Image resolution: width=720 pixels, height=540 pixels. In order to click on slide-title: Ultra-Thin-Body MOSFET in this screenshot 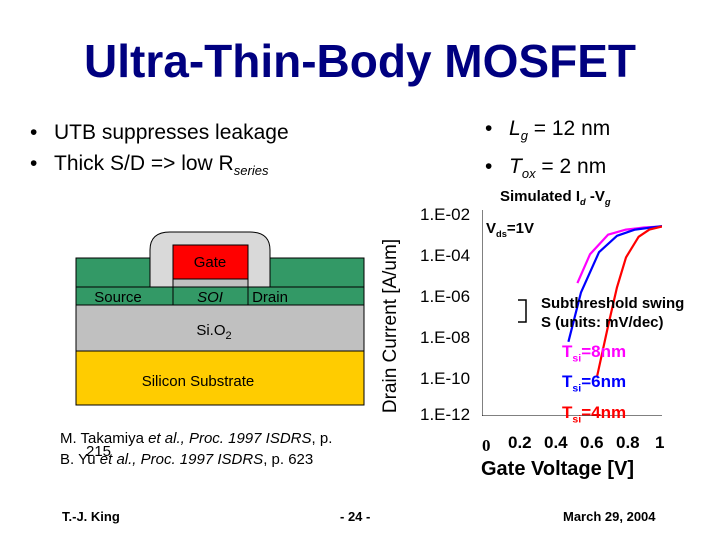, I will do `click(360, 61)`.